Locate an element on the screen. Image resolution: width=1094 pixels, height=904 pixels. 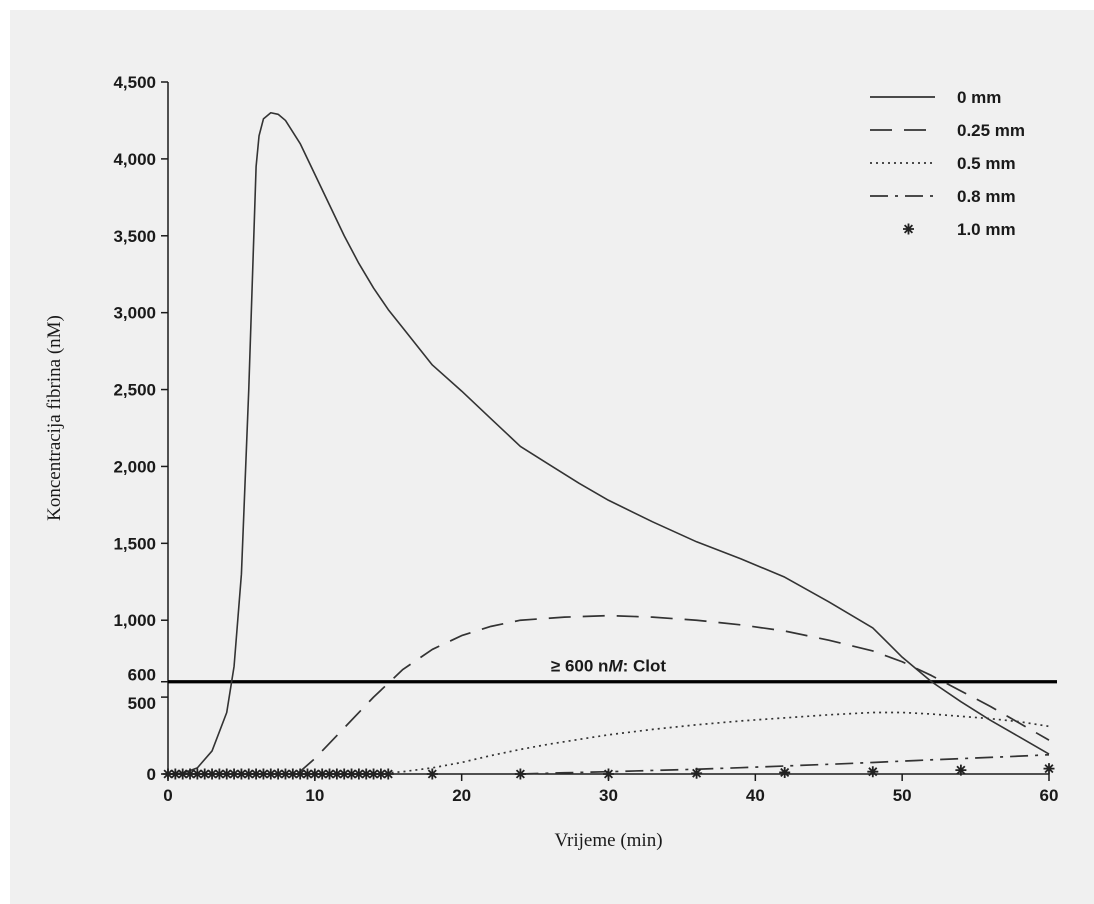
x-tick-label: 10 is located at coordinates (314, 795).